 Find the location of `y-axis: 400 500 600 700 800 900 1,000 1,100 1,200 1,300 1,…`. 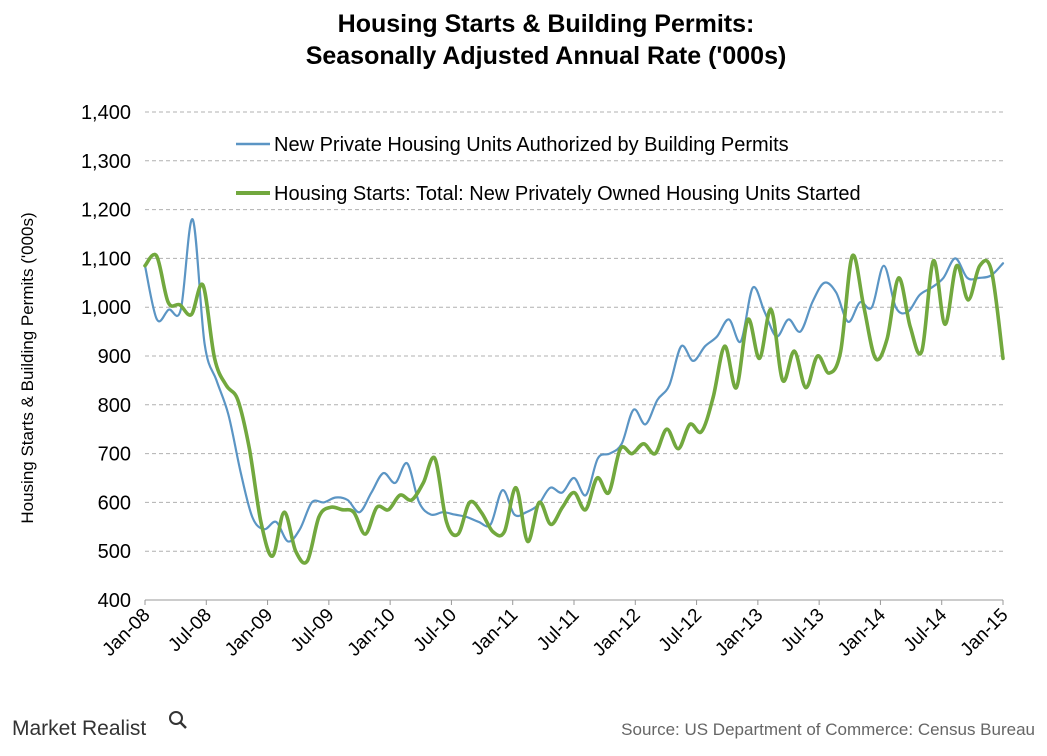

y-axis: 400 500 600 700 800 900 1,000 1,100 1,200 1,300 1,… is located at coordinates (106, 357).